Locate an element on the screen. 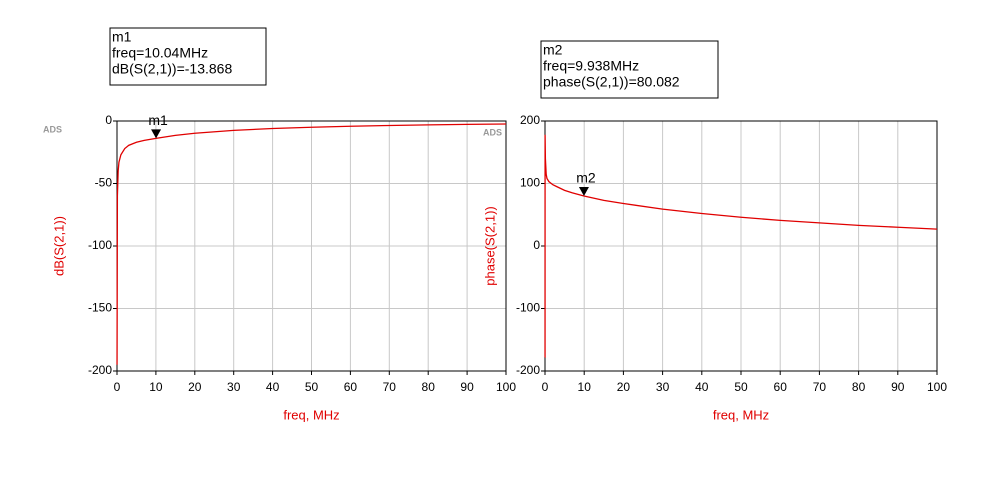 This screenshot has height=498, width=1000. readout-line: m2 is located at coordinates (553, 50).